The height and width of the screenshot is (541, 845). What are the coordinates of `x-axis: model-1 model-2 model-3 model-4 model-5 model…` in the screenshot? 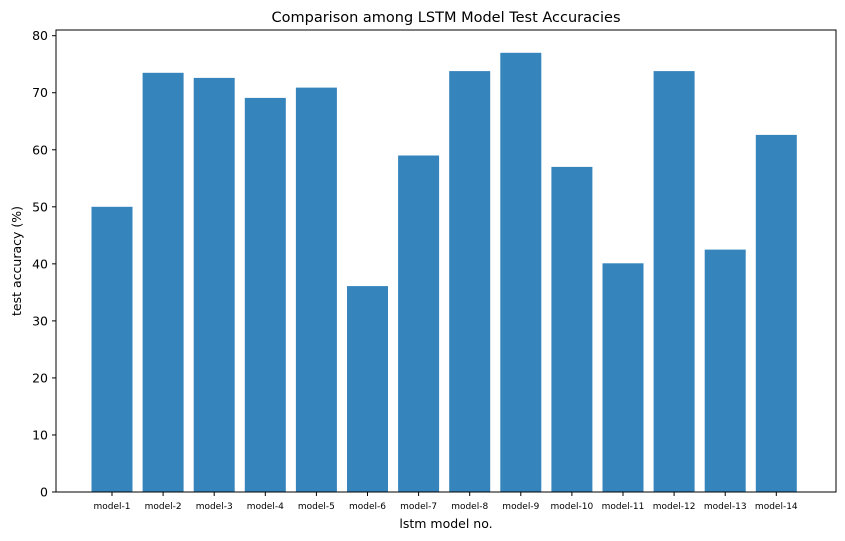 It's located at (446, 502).